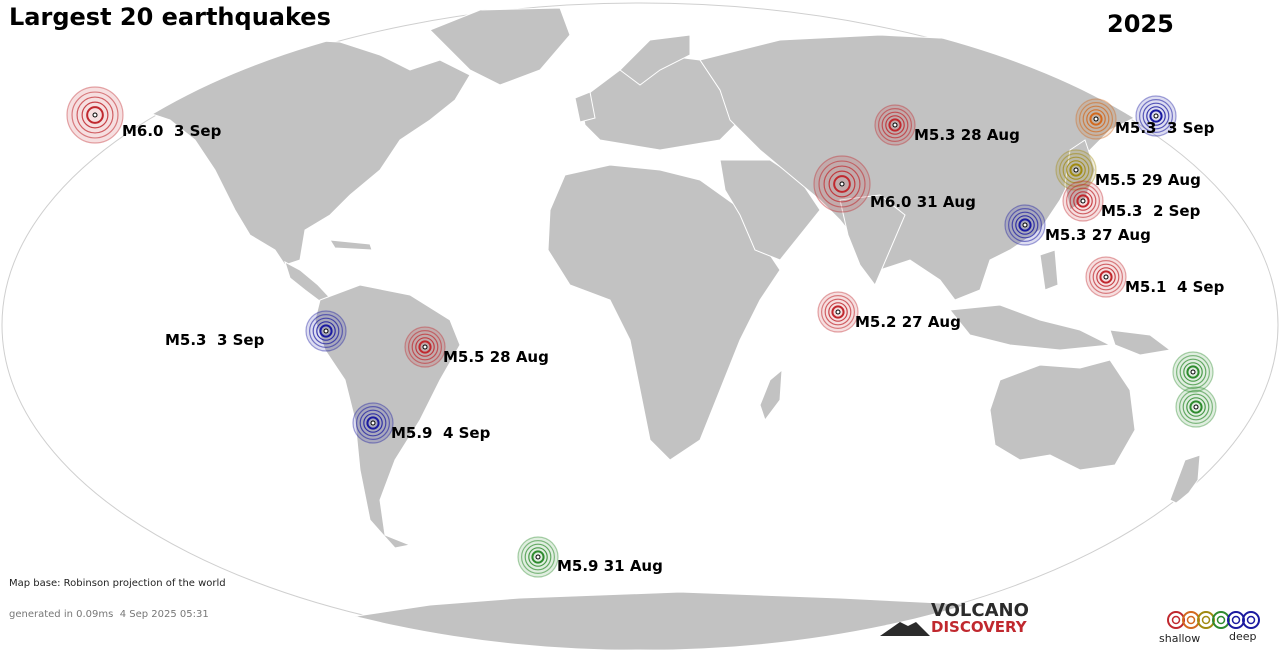 The width and height of the screenshot is (1280, 654). Describe the element at coordinates (771, 395) in the screenshot. I see `madagascar-landmass` at that location.